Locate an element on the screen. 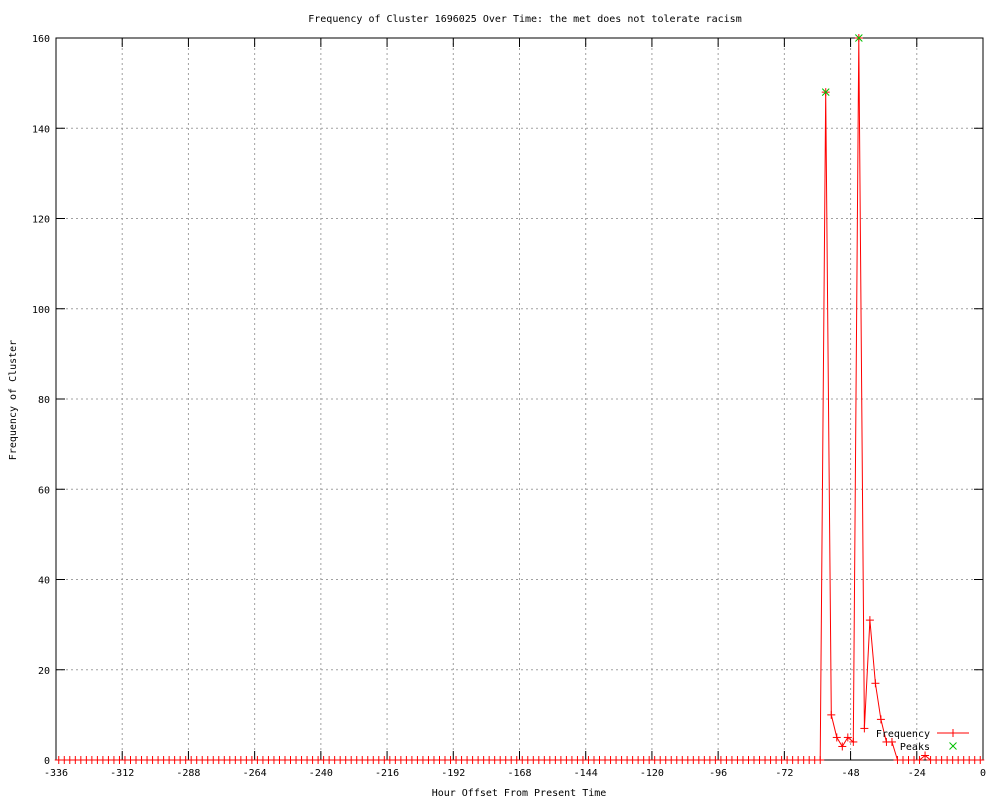  x-tick-label: -288 is located at coordinates (188, 773).